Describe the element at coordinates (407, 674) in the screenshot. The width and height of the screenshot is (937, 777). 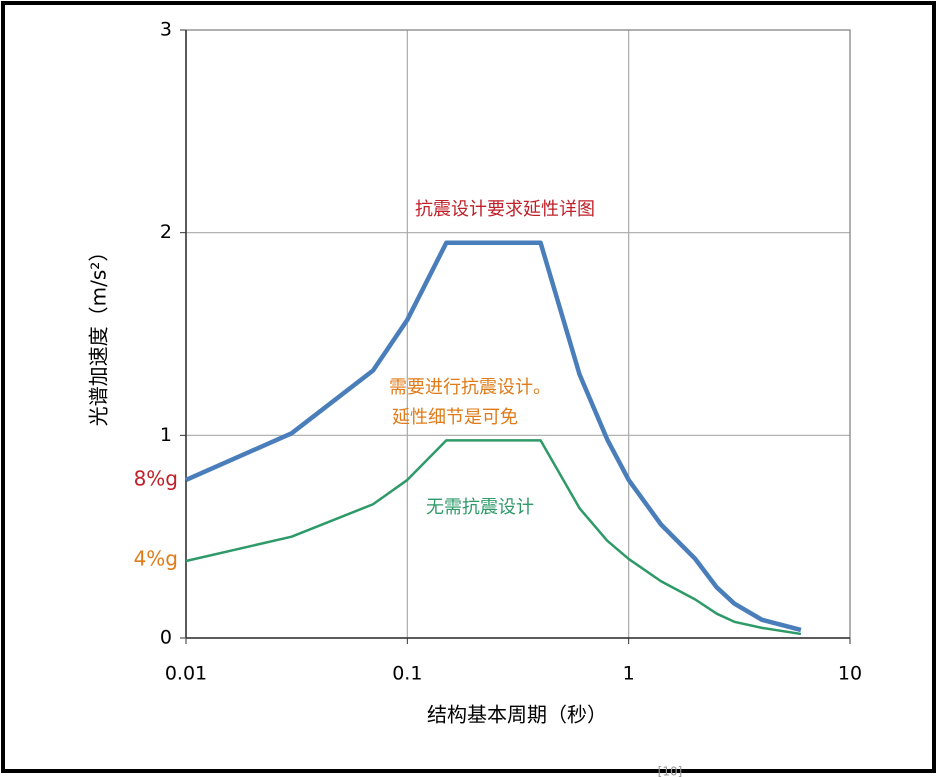
I see `x-tick-label: 0.1` at that location.